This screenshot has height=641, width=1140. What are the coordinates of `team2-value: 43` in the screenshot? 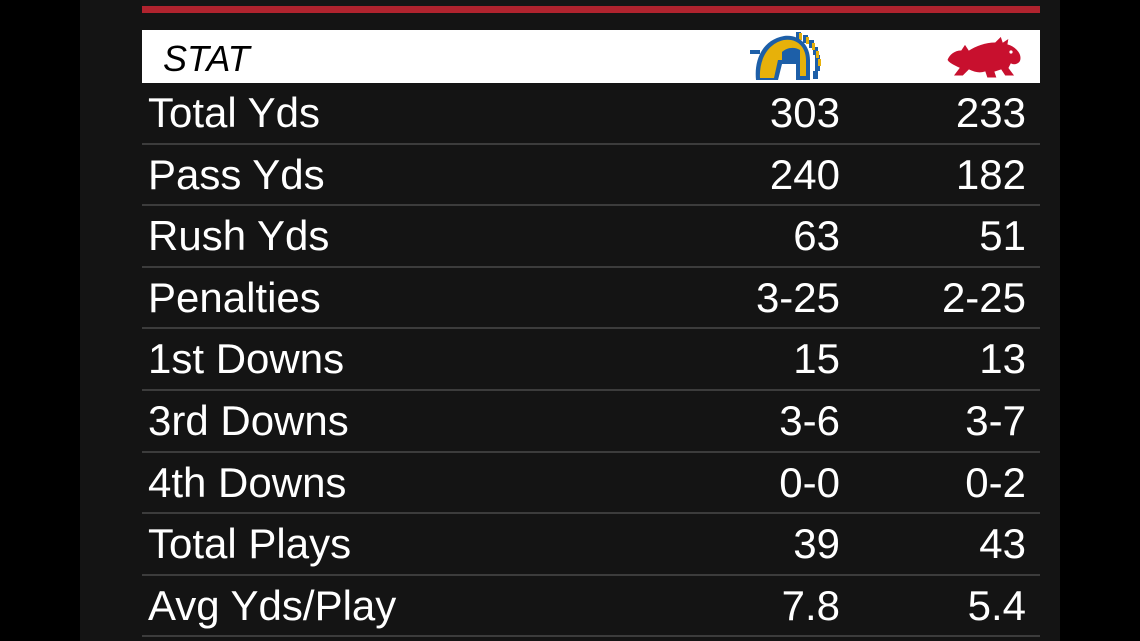 It's located at (1002, 544).